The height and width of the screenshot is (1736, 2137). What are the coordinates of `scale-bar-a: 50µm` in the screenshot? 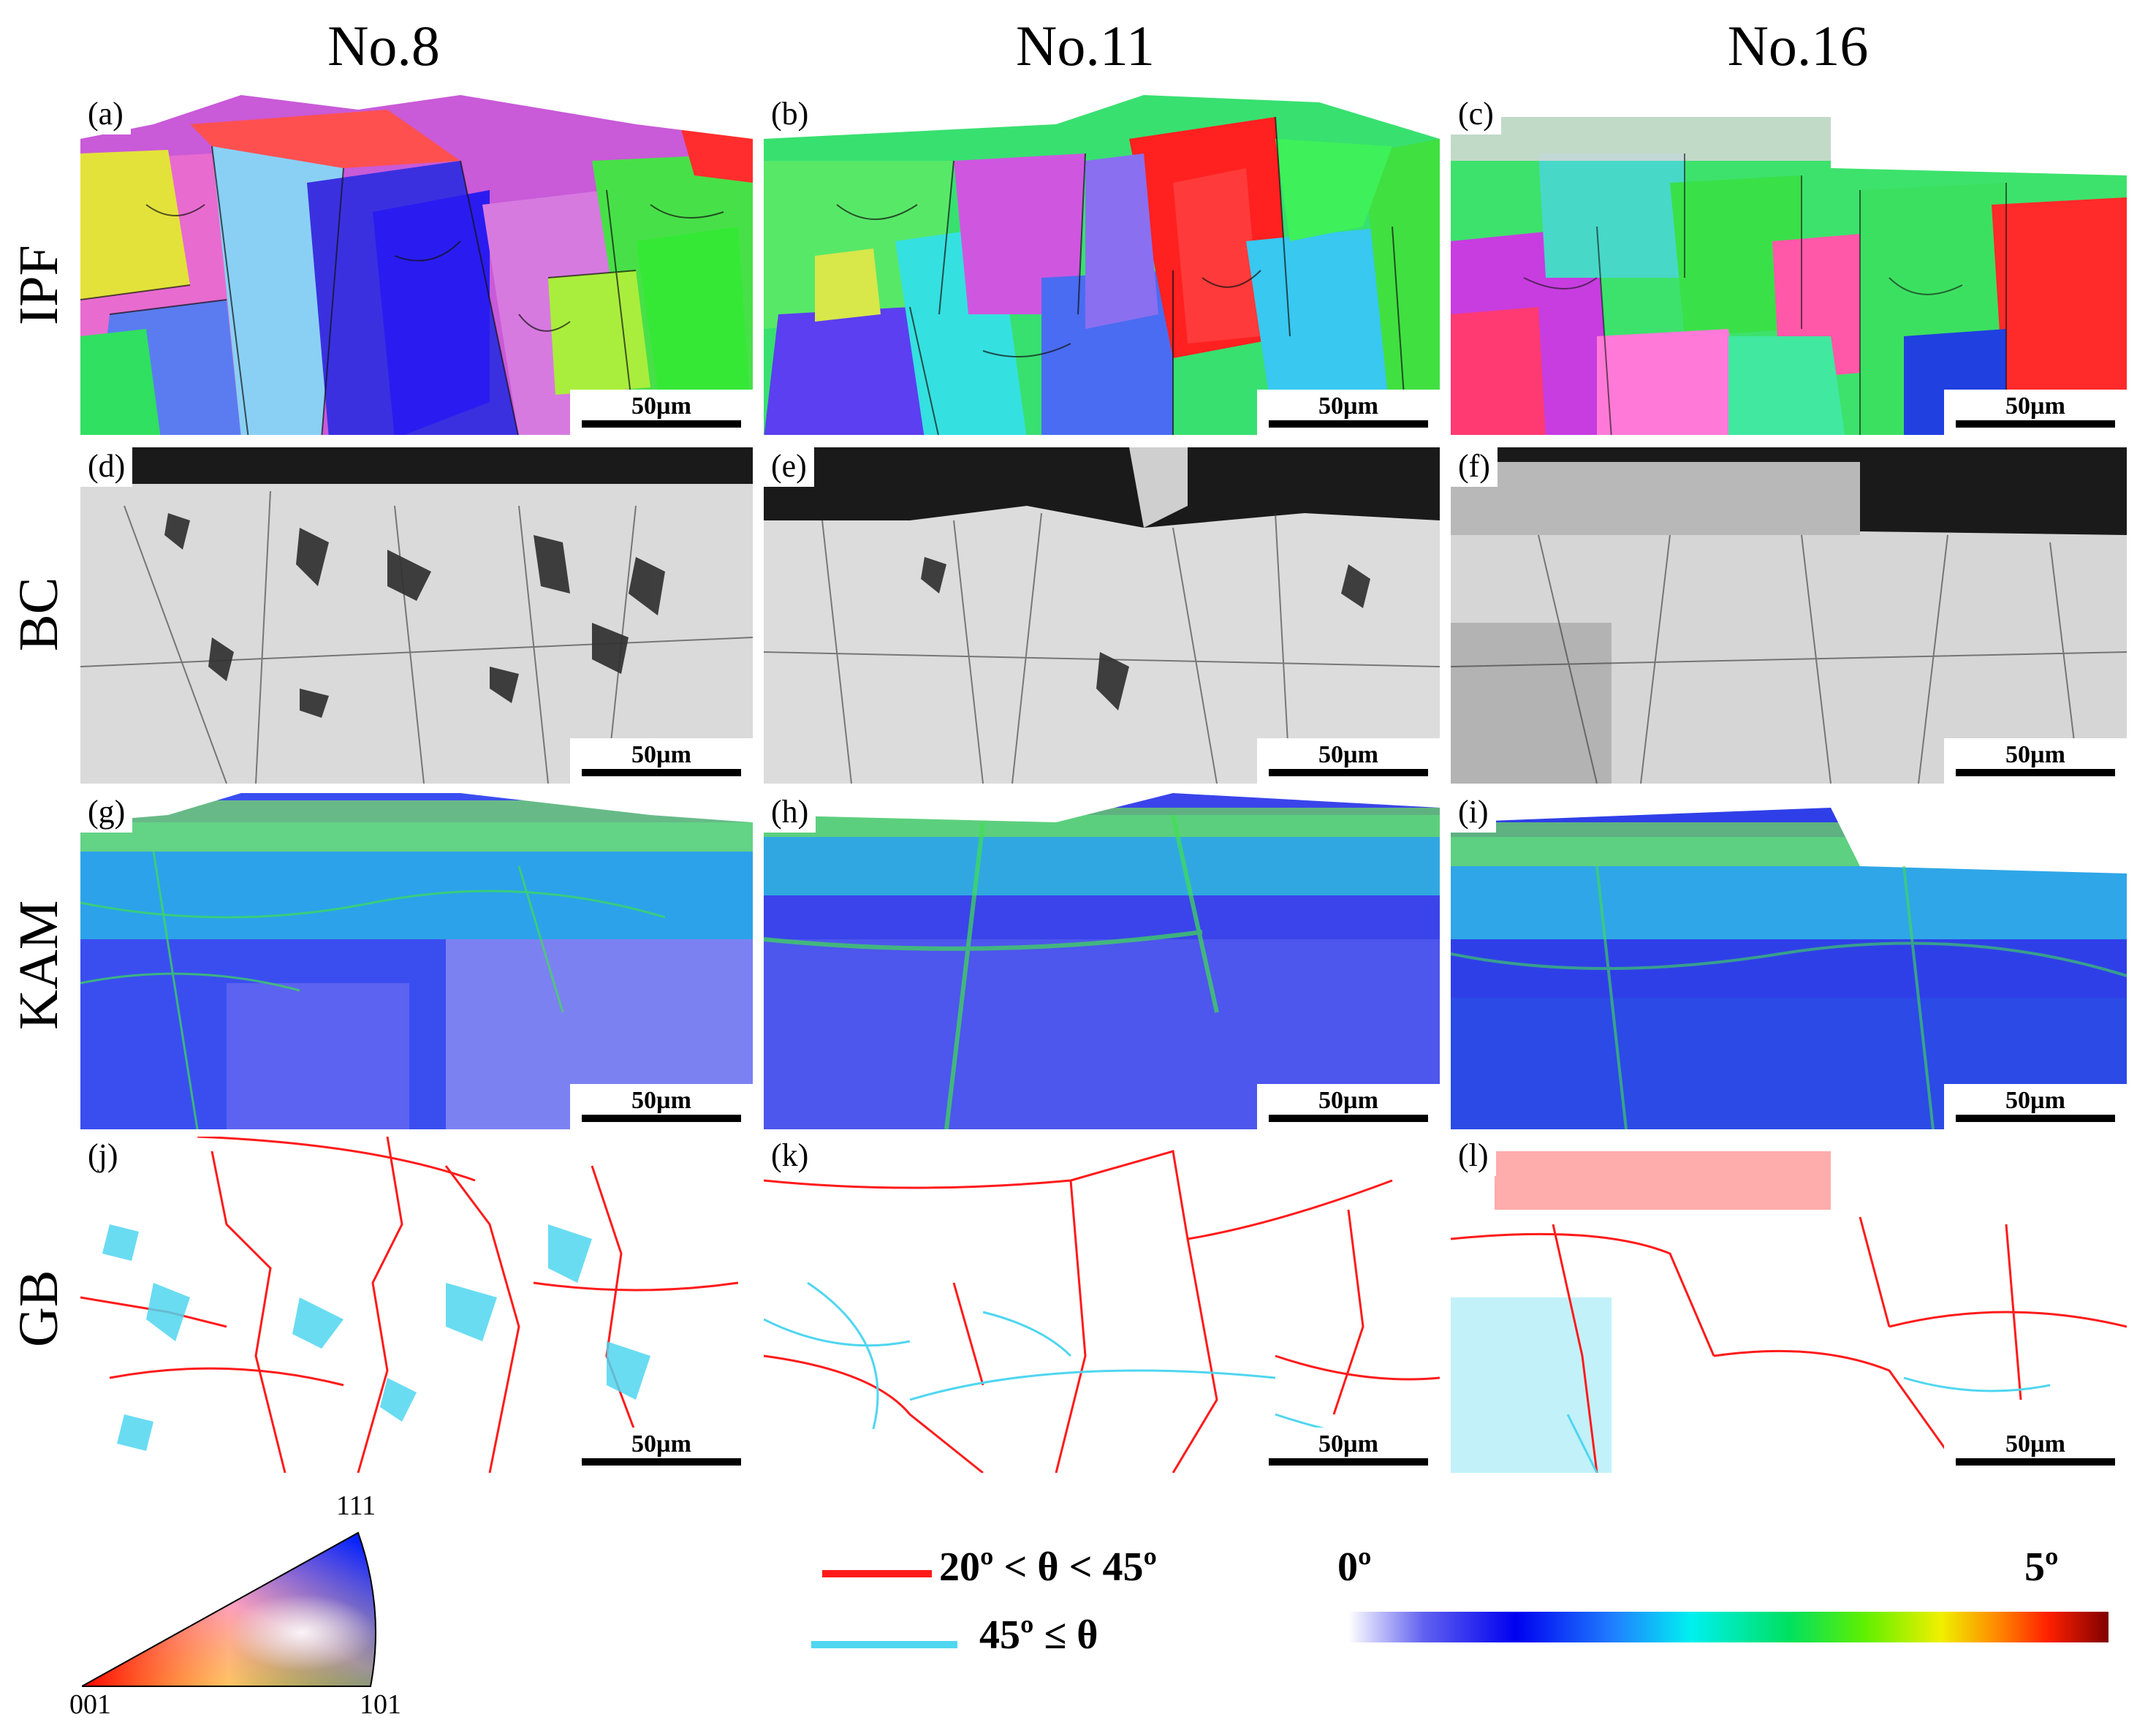 It's located at (661, 412).